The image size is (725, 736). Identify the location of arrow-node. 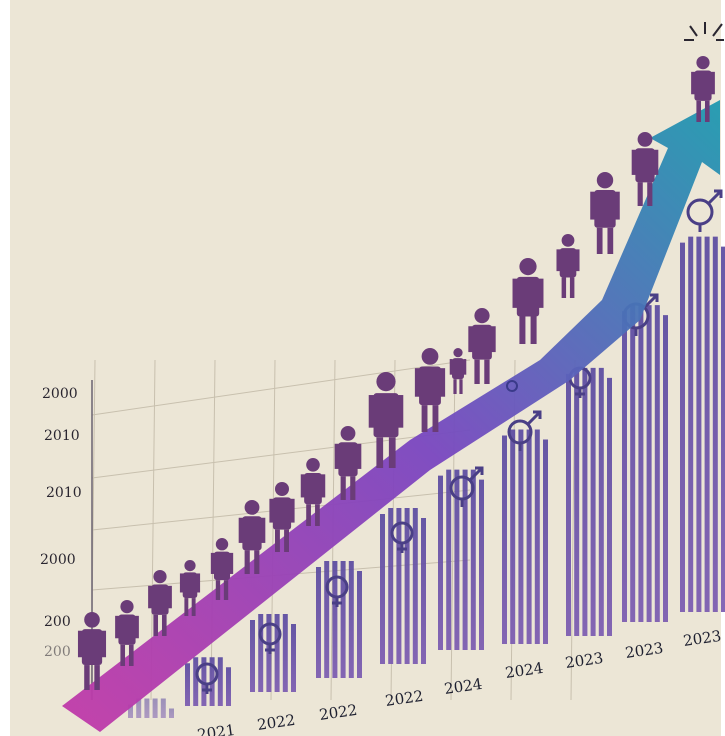
(512, 386).